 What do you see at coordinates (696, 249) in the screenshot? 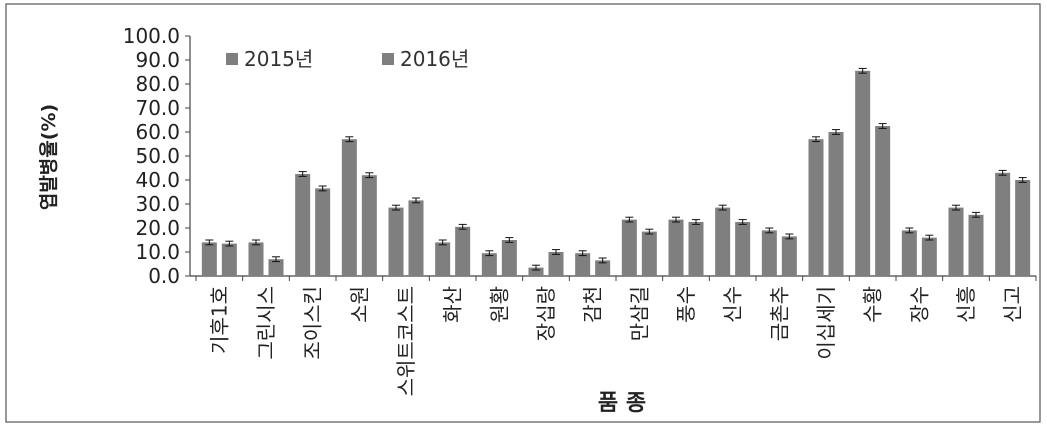
I see `bar-2016년-풍수` at bounding box center [696, 249].